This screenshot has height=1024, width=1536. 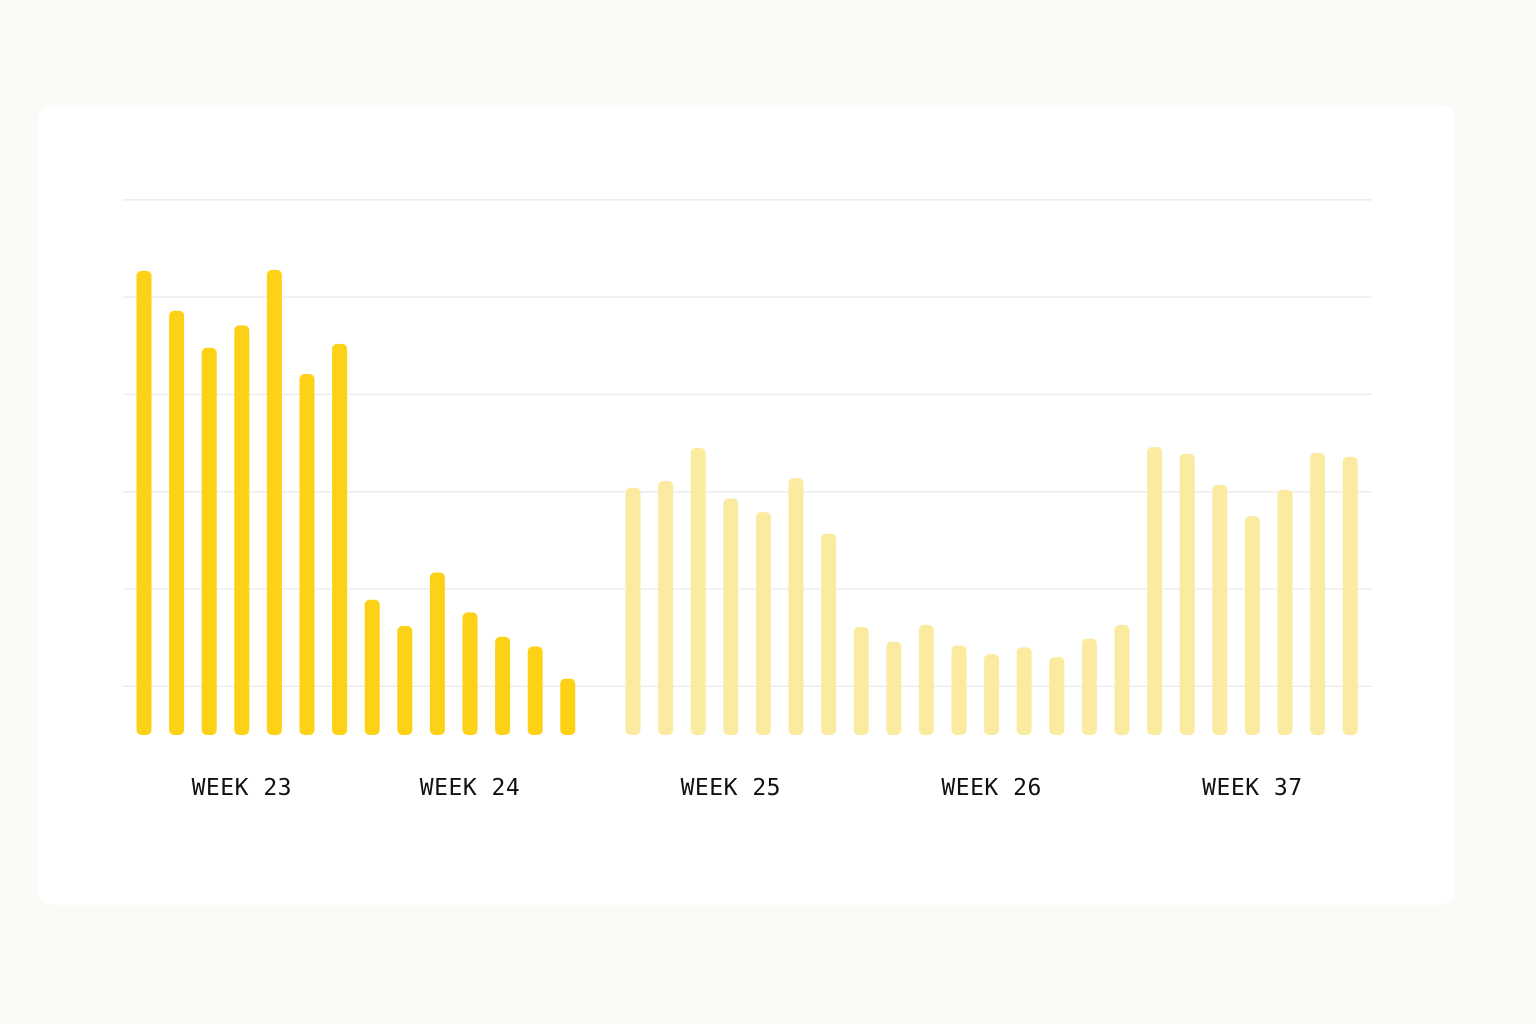 I want to click on week-labels: WEEK 23 WEEK 24 WEEK 25 WEEK 26 WEEK 37, so click(x=747, y=788).